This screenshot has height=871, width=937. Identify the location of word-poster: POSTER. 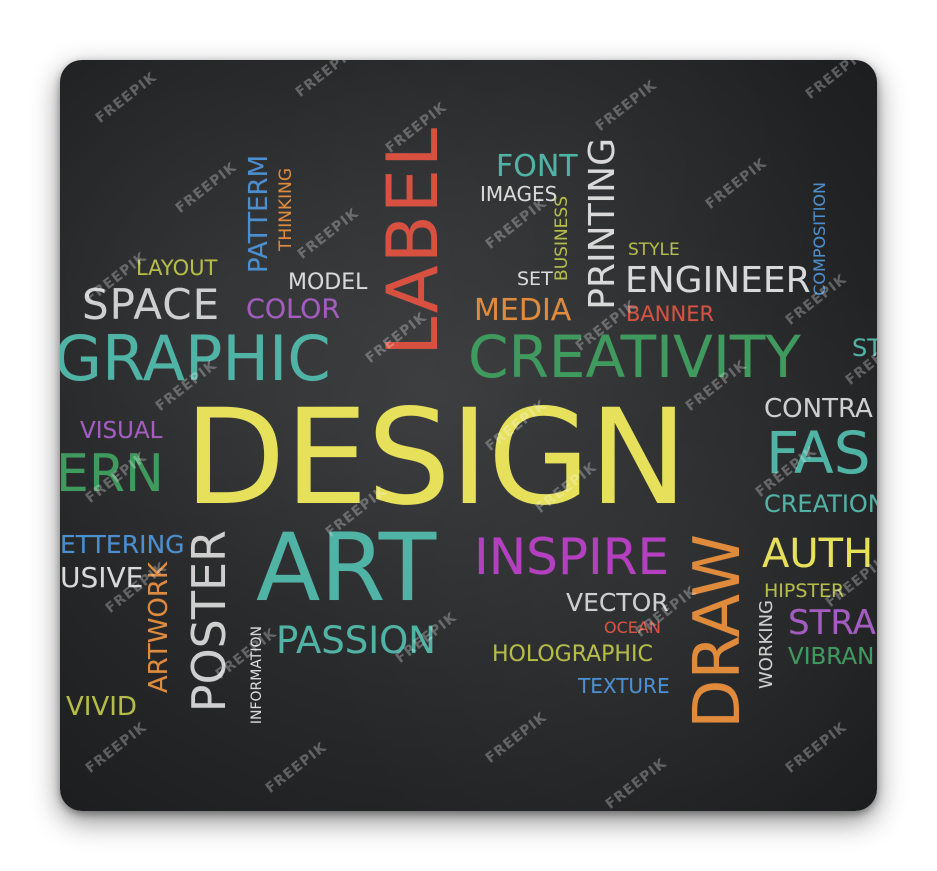
(209, 621).